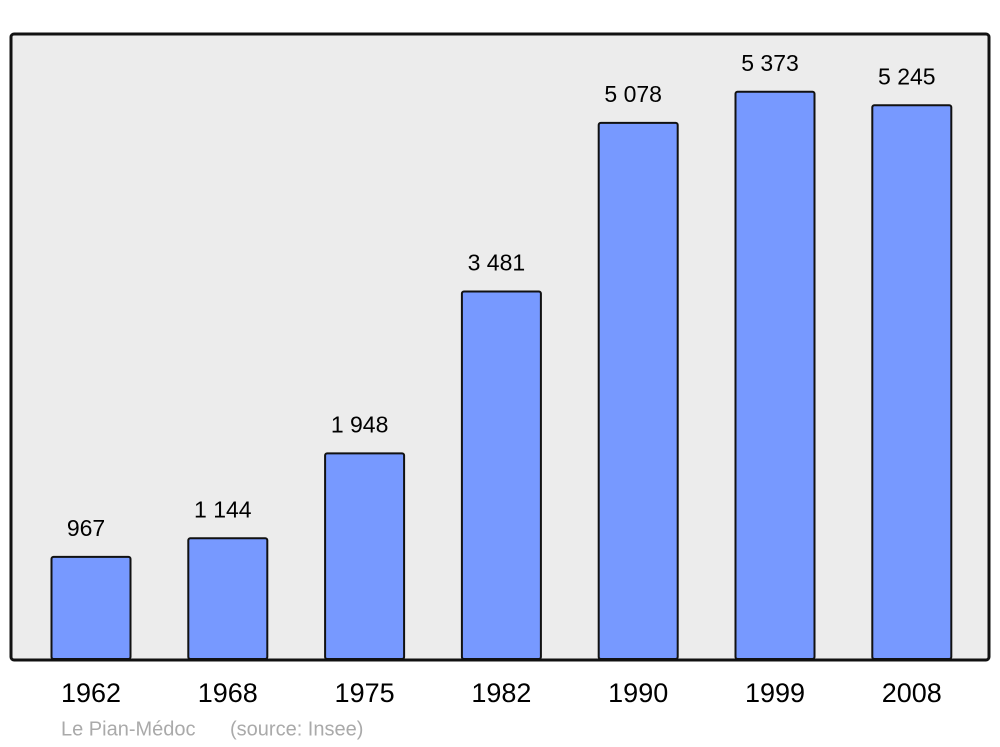 This screenshot has height=747, width=1000. Describe the element at coordinates (633, 94) in the screenshot. I see `value-label: 5 078` at that location.